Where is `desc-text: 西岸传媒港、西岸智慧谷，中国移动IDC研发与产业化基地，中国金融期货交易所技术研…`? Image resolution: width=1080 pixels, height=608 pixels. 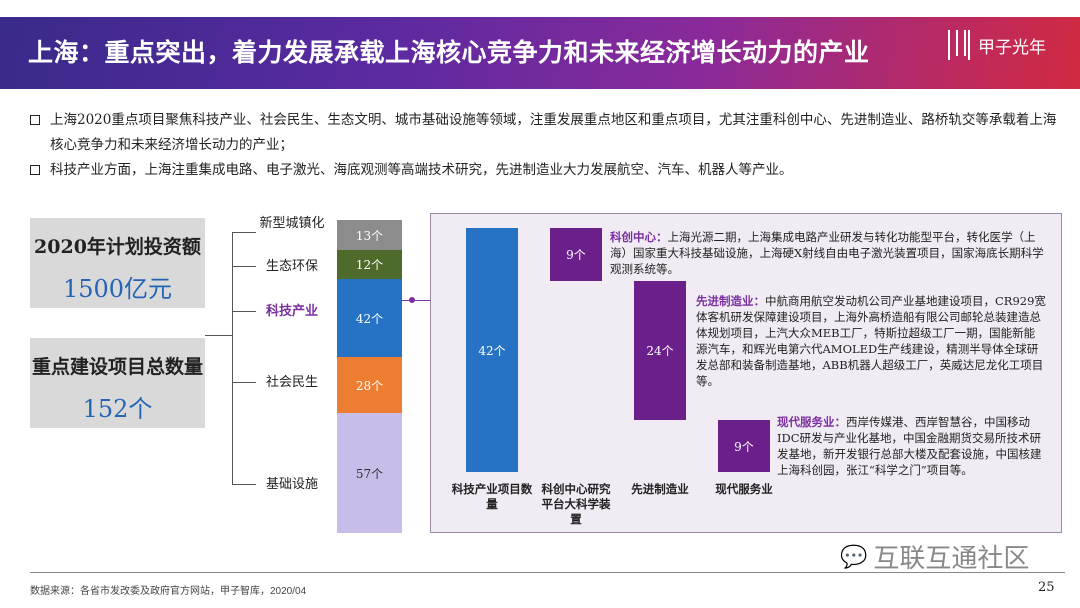 desc-text: 西岸传媒港、西岸智慧谷，中国移动IDC研发与产业化基地，中国金融期货交易所技术研… is located at coordinates (909, 446).